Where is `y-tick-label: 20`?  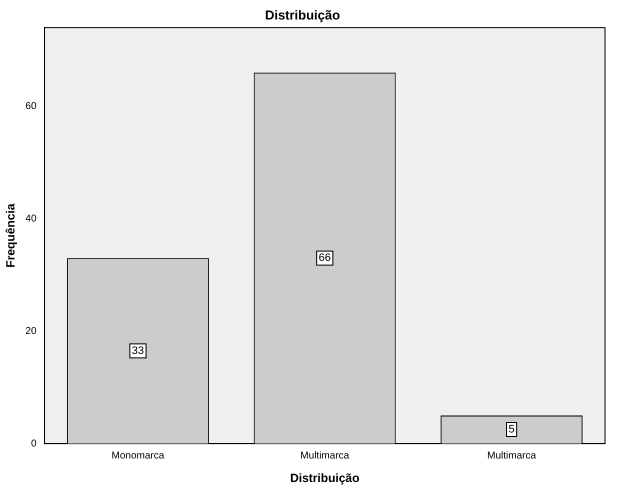 y-tick-label: 20 is located at coordinates (31, 331).